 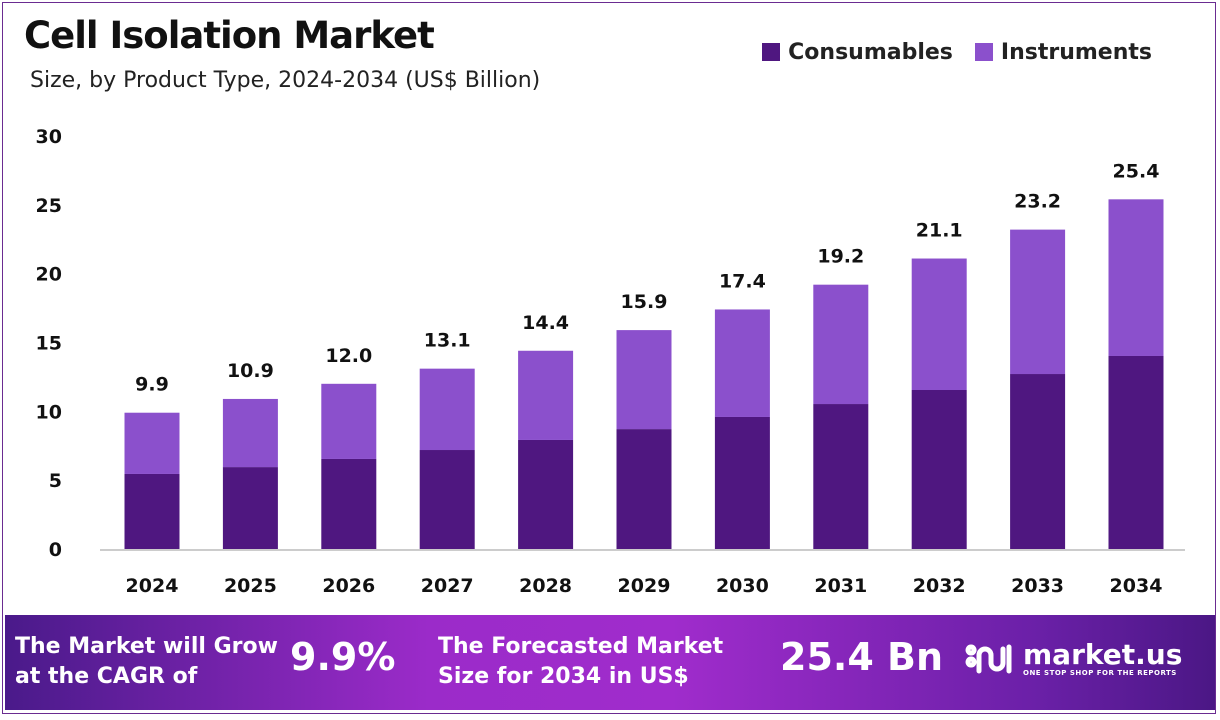 I want to click on cagr-value: 9.9%, so click(x=343, y=657).